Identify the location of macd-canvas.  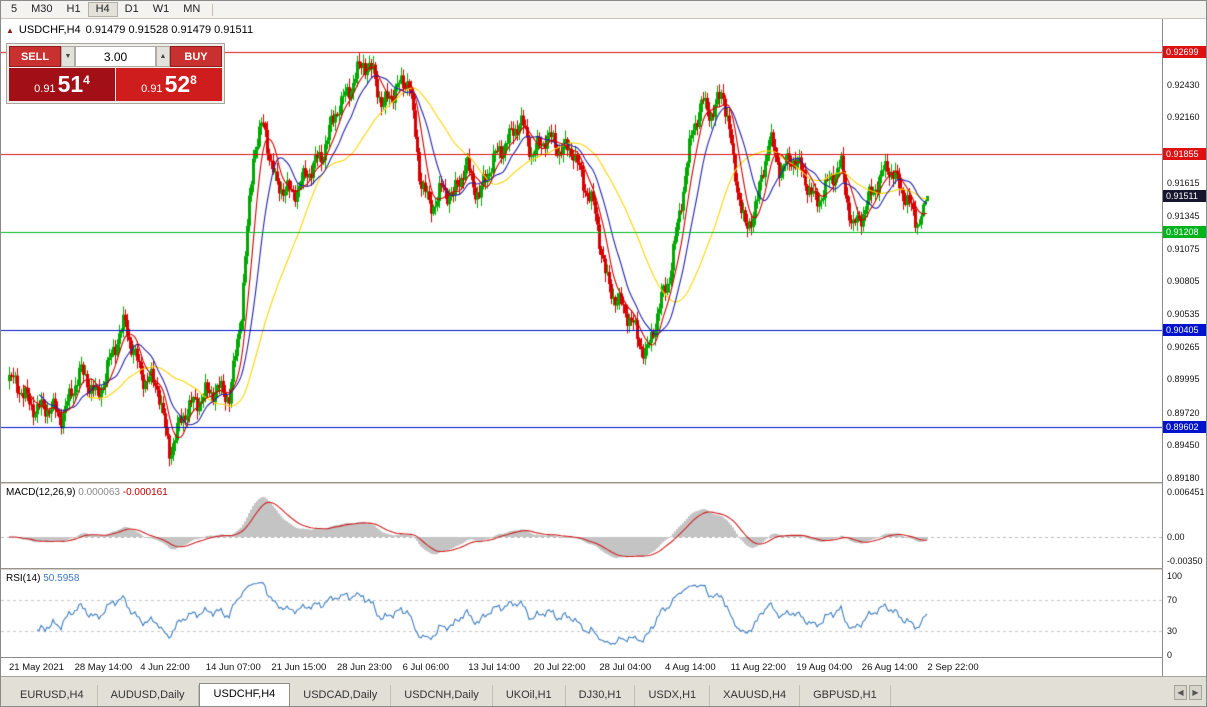
(581, 526).